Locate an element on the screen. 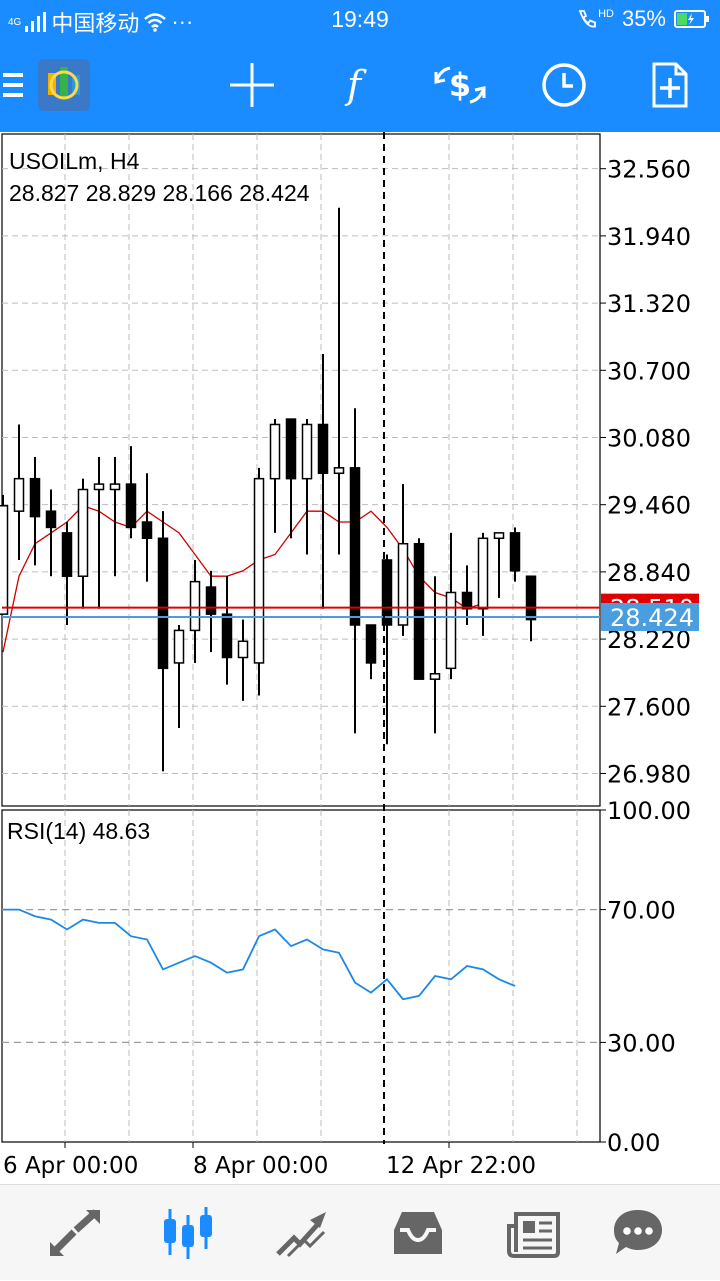  clock-icon is located at coordinates (564, 85).